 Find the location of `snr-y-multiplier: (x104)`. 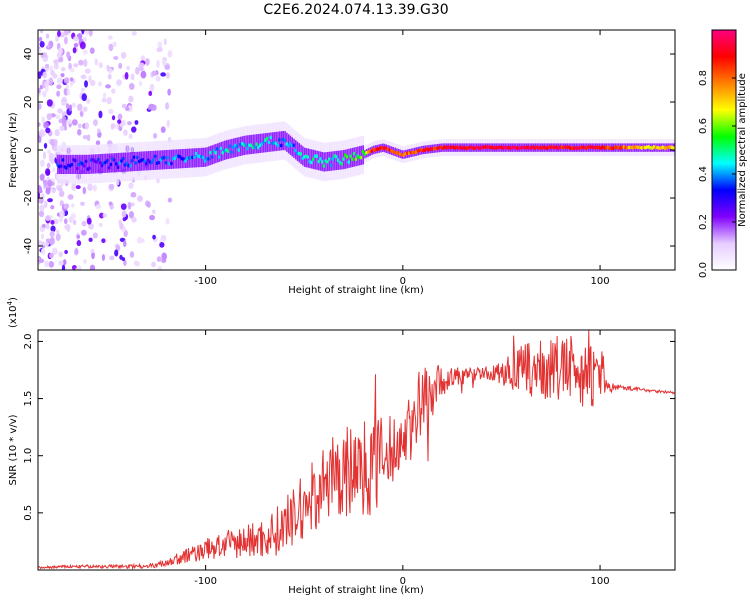

snr-y-multiplier: (x104) is located at coordinates (12, 312).